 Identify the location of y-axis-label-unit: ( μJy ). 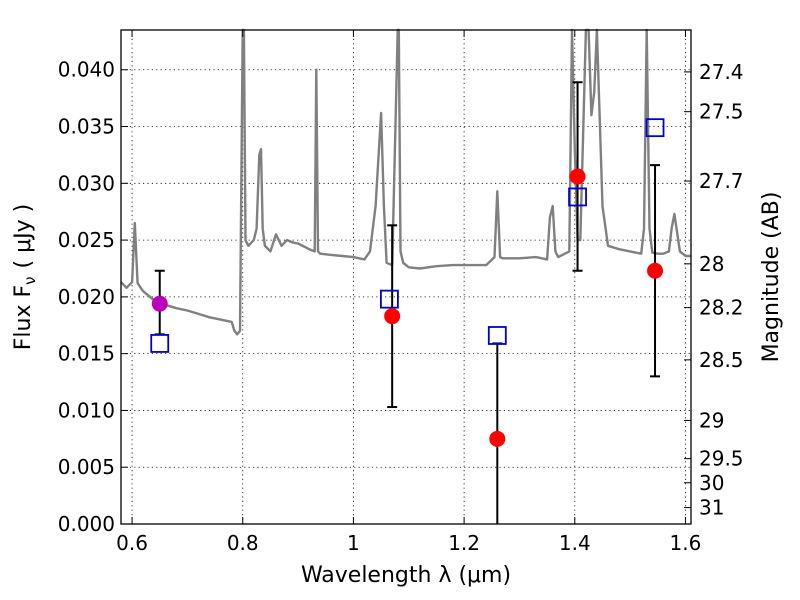
(23, 236).